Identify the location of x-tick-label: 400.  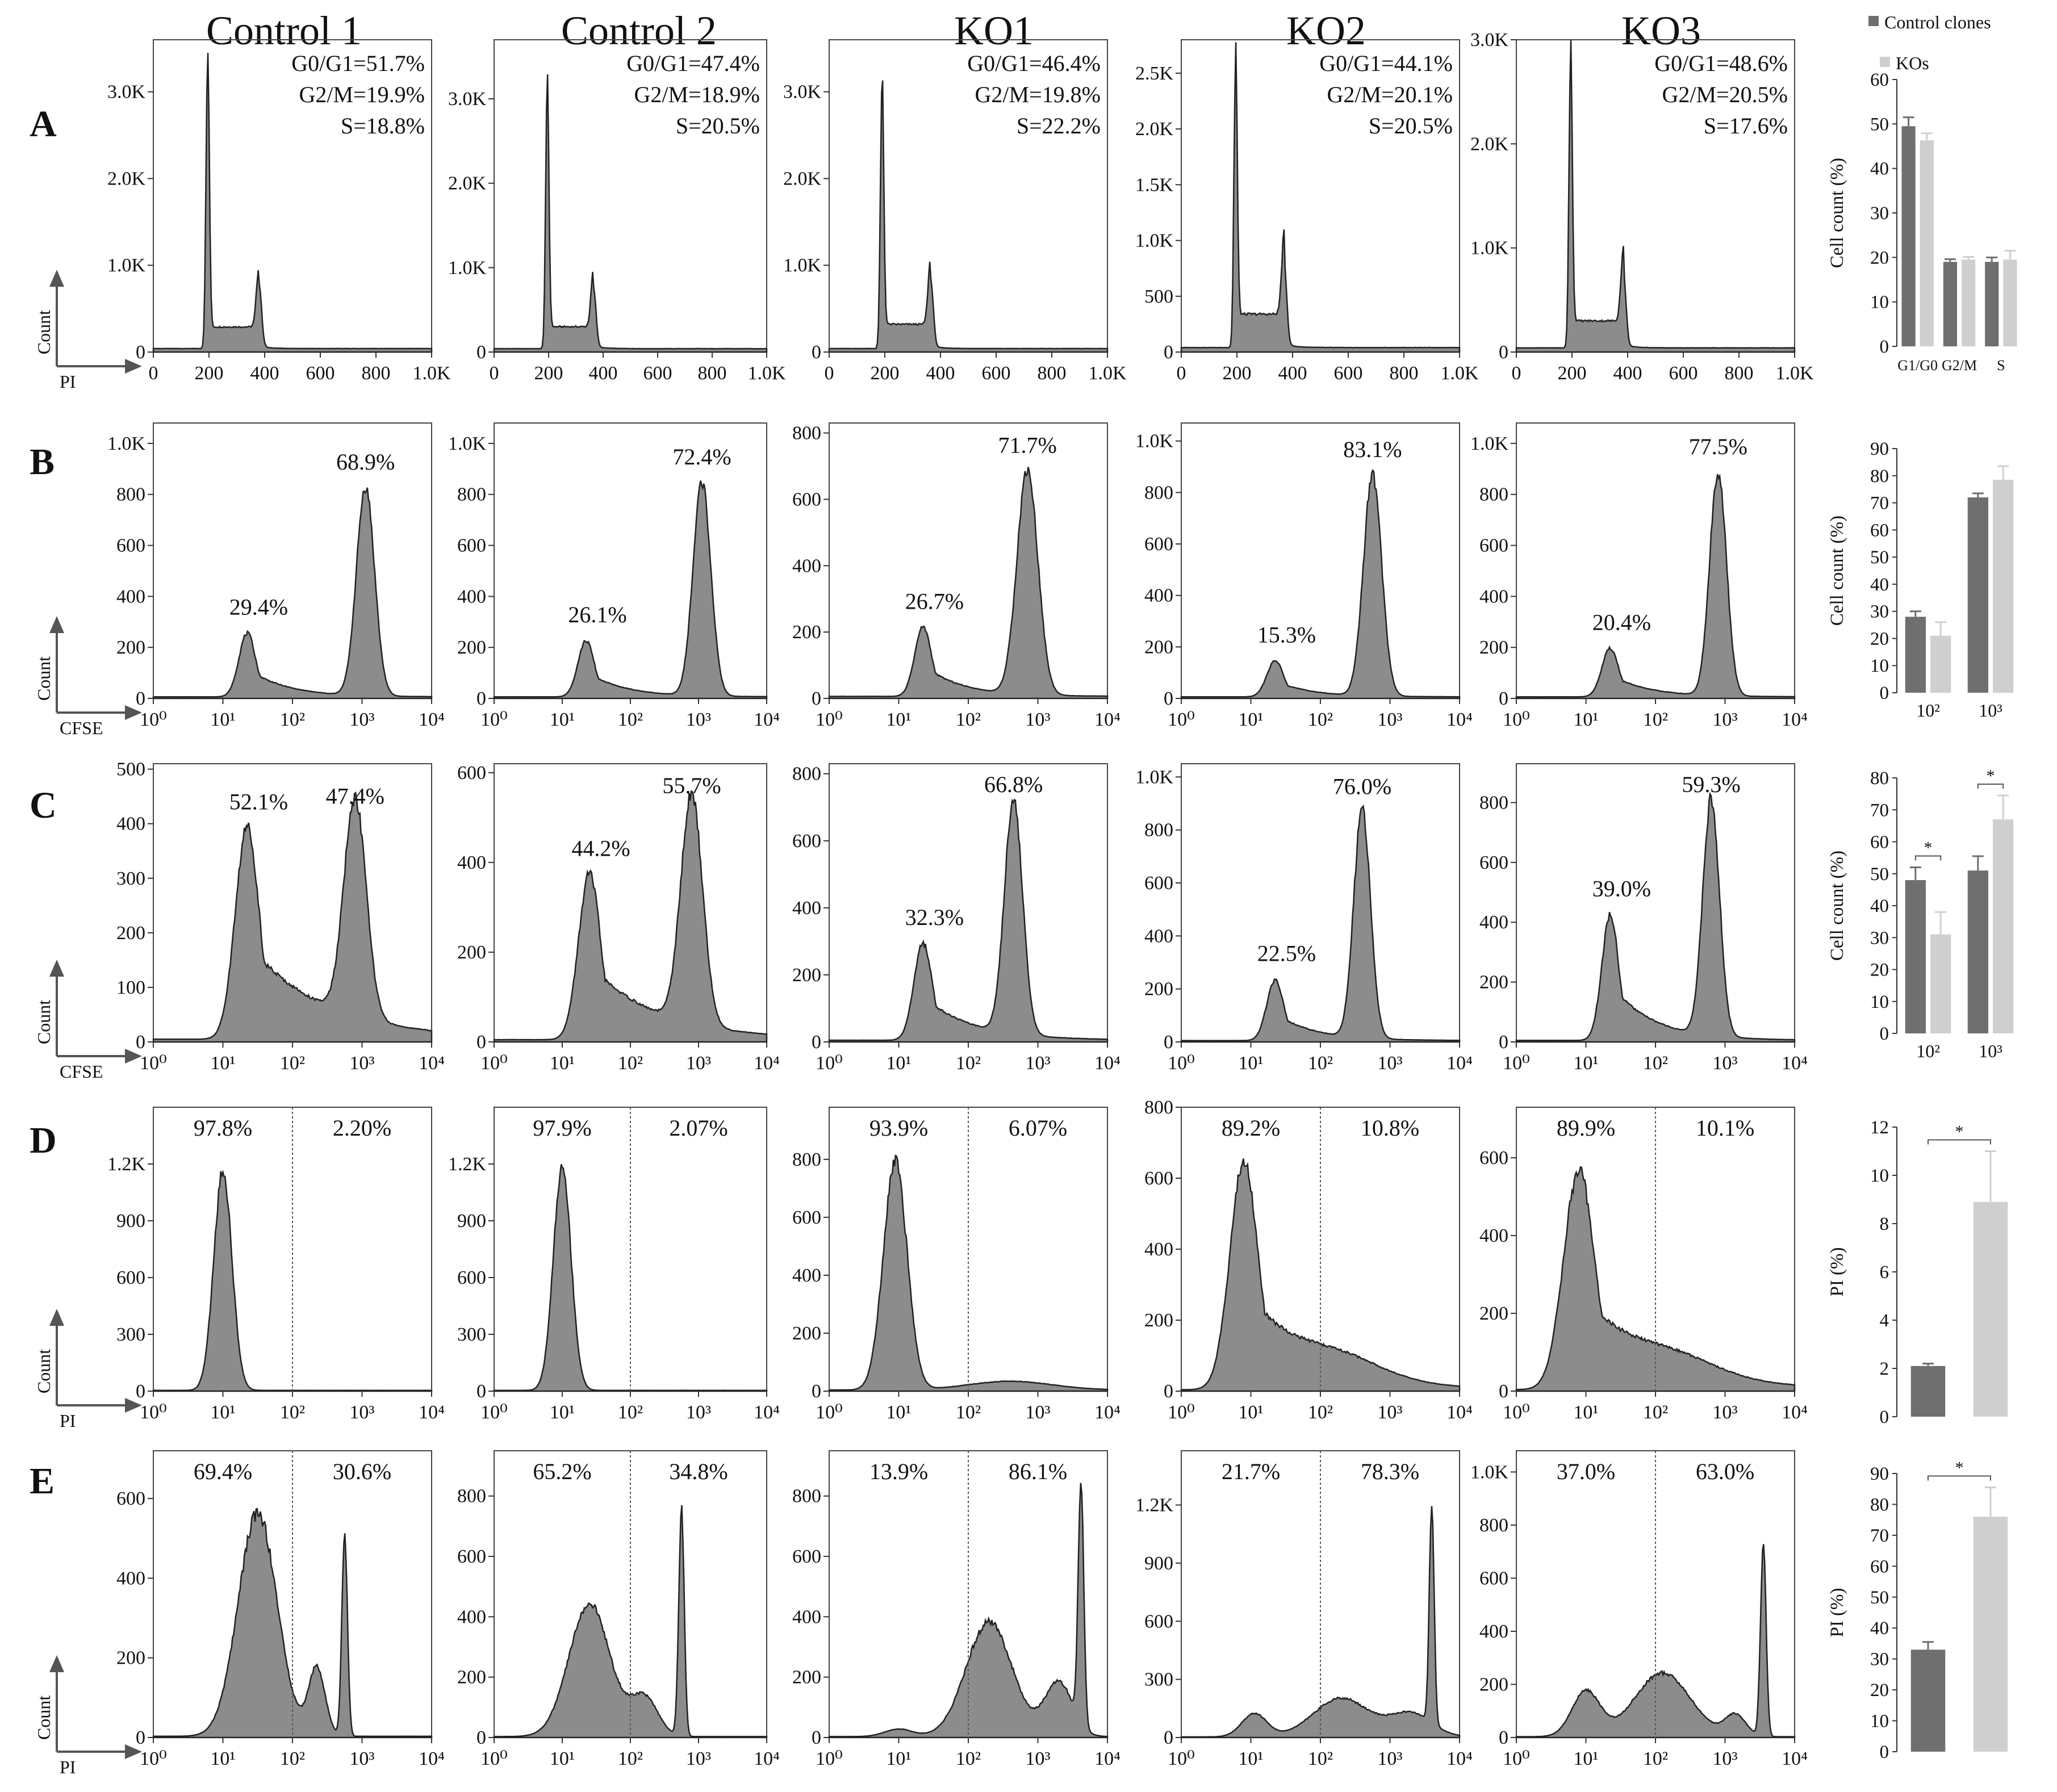
(603, 373).